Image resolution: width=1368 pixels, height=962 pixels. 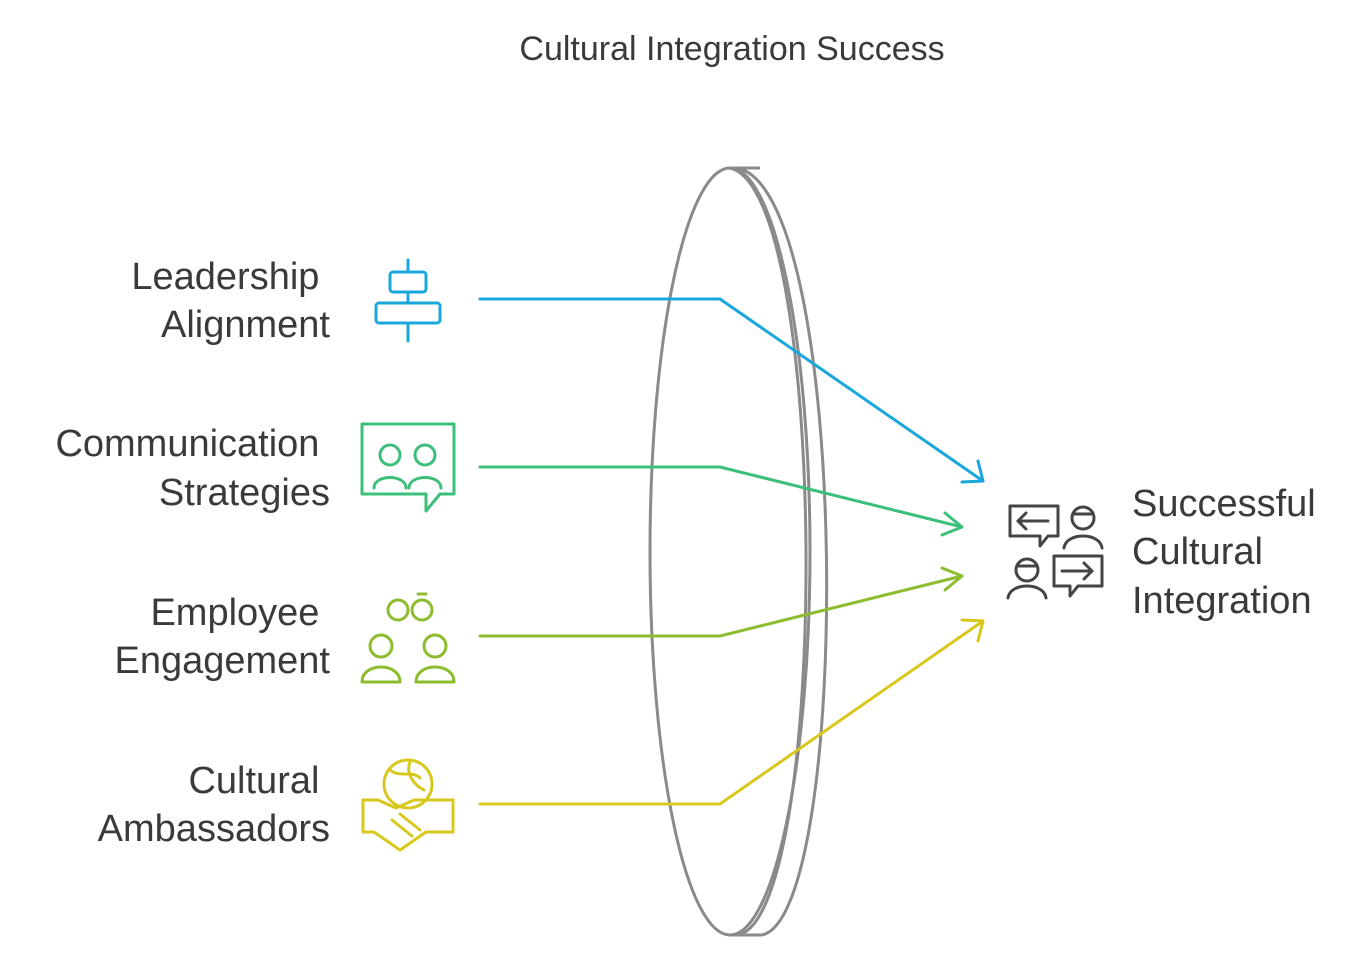 I want to click on globe-handshake-icon, so click(x=408, y=805).